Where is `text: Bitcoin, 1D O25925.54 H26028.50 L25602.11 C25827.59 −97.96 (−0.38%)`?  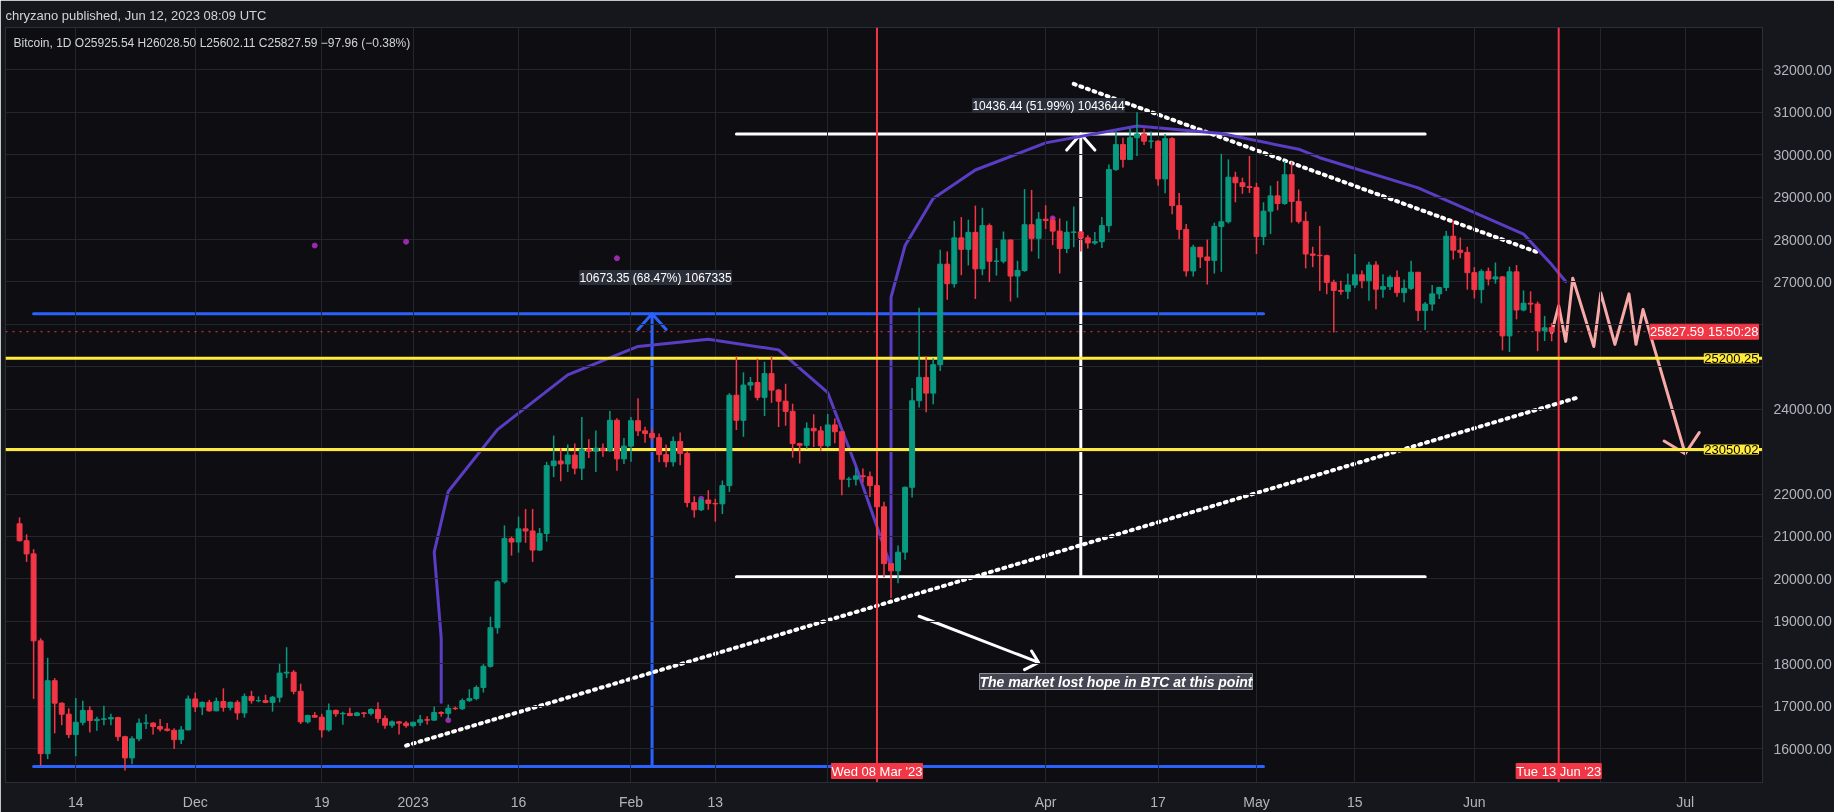 text: Bitcoin, 1D O25925.54 H26028.50 L25602.11 C25827.59 −97.96 (−0.38%) is located at coordinates (212, 42).